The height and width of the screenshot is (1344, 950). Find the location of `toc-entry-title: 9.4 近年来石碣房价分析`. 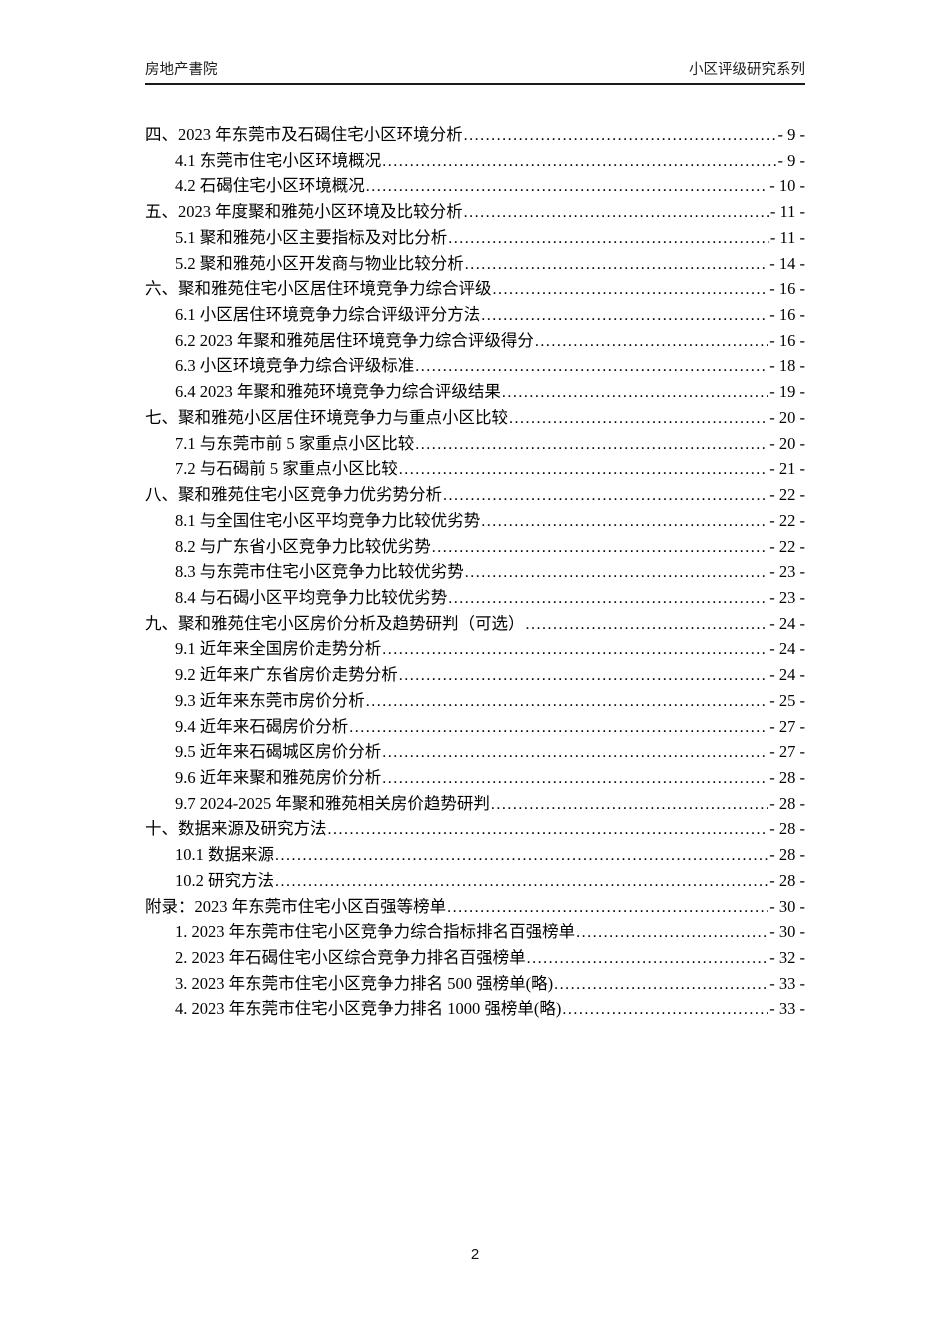

toc-entry-title: 9.4 近年来石碣房价分析 is located at coordinates (262, 726).